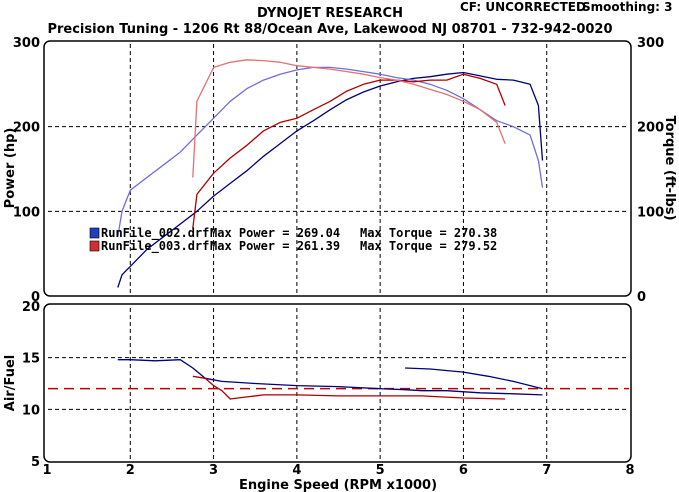  What do you see at coordinates (35, 297) in the screenshot?
I see `y-tick-label-power-0: 0` at bounding box center [35, 297].